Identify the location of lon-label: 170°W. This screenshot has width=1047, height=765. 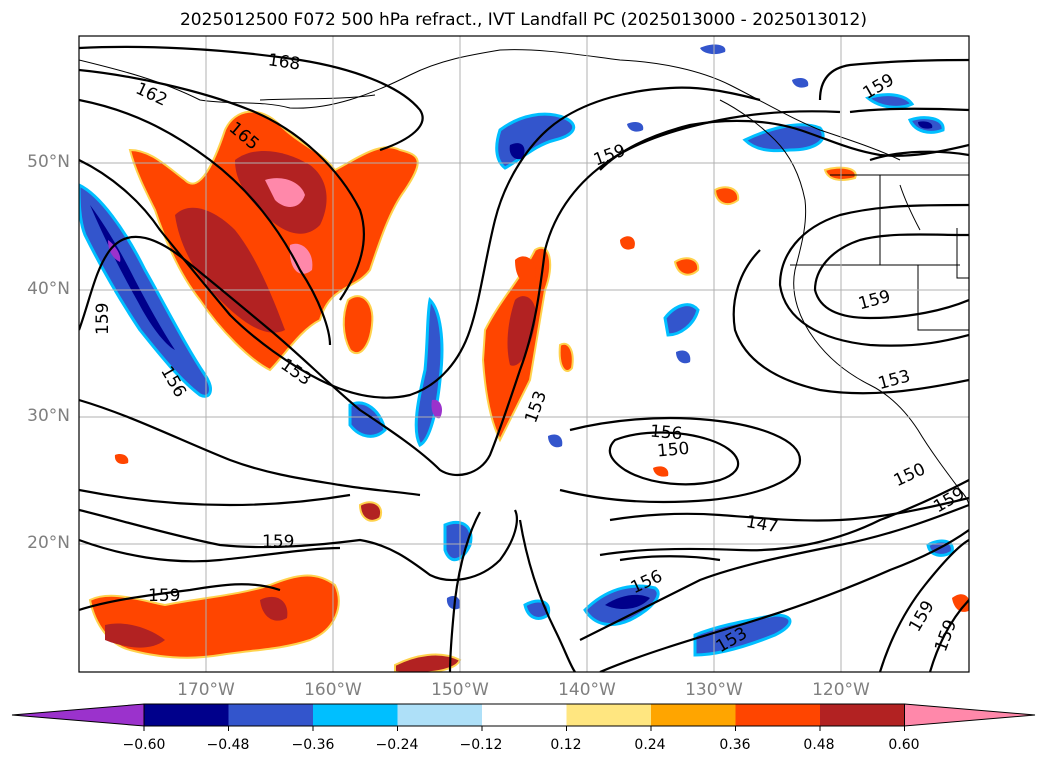
(206, 690).